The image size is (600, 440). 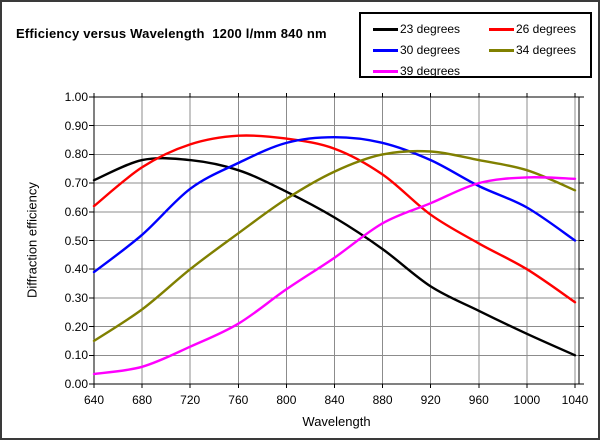 What do you see at coordinates (76, 183) in the screenshot?
I see `y-tick-label: 0.70` at bounding box center [76, 183].